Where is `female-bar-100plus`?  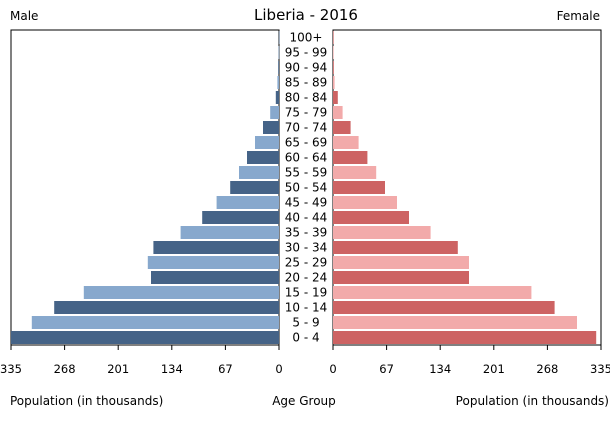
female-bar-100plus is located at coordinates (333, 37).